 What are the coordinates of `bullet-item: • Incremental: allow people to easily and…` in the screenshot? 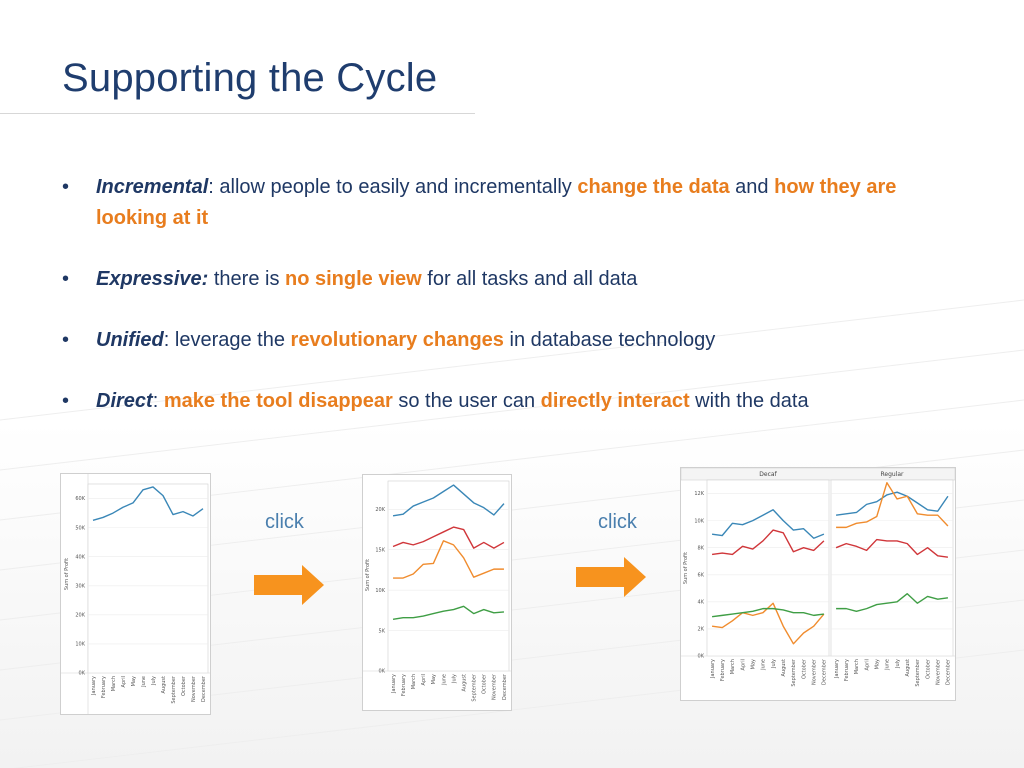 It's located at (502, 203).